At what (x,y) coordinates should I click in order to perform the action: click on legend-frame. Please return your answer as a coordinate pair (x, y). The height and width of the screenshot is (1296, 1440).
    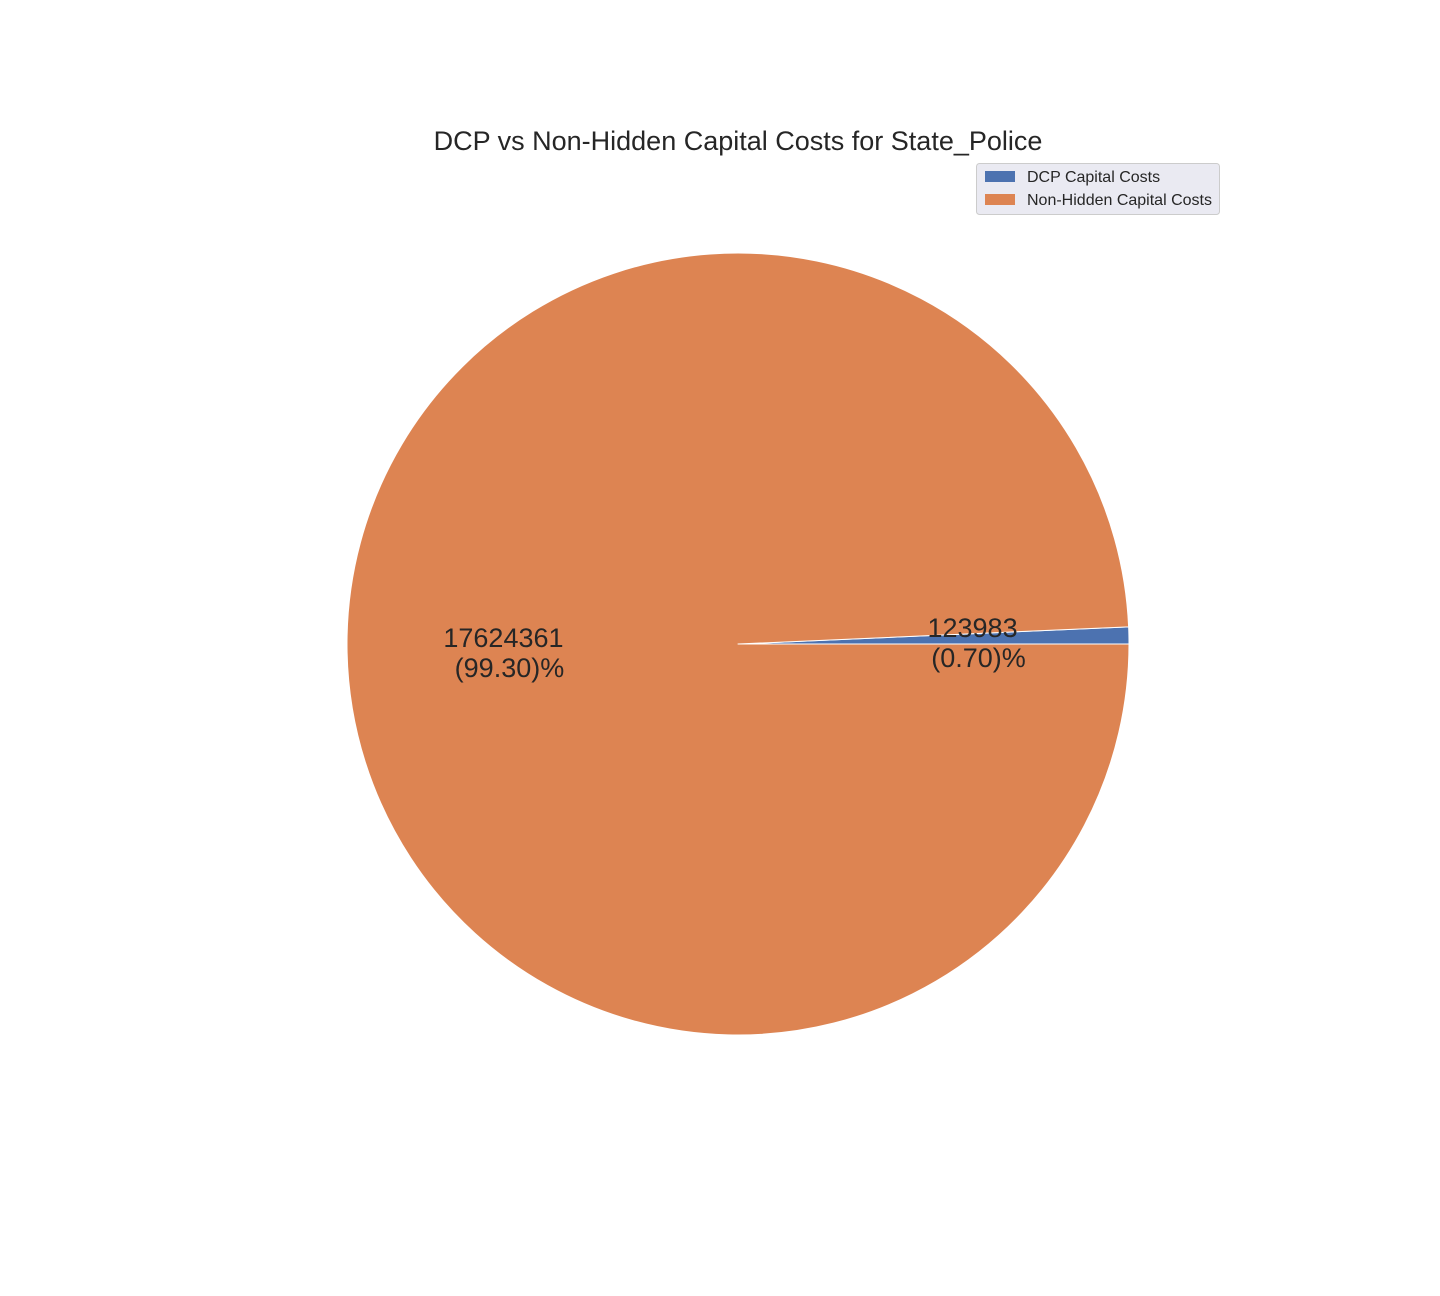
    Looking at the image, I should click on (1098, 189).